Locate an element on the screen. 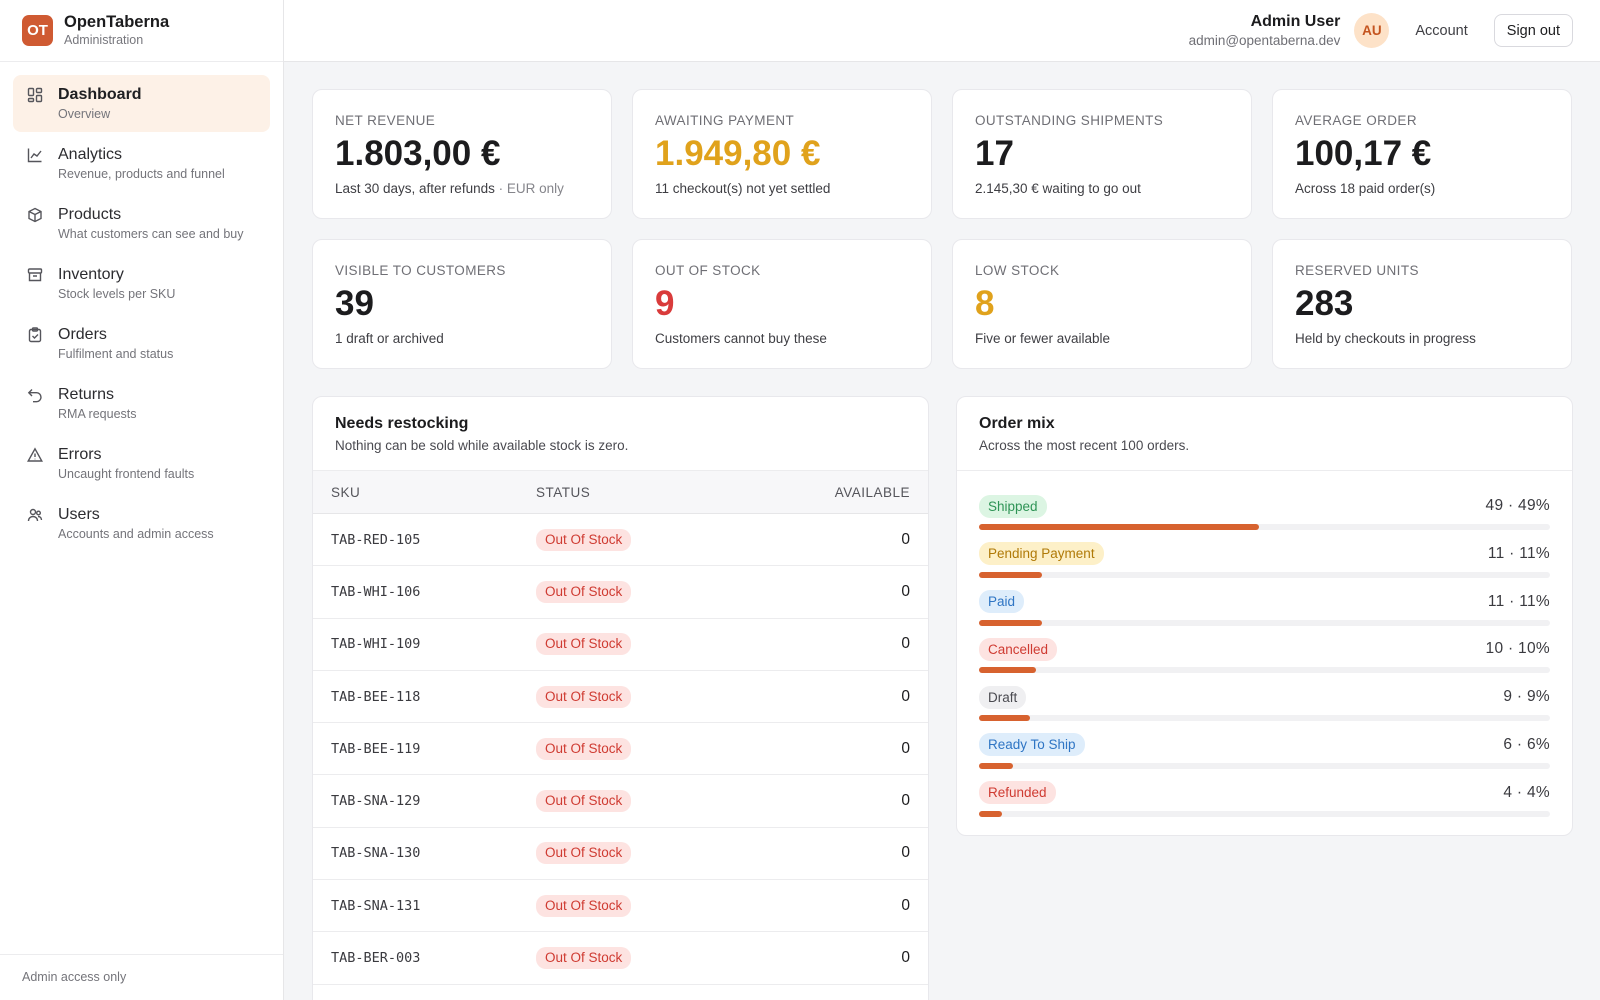 The image size is (1600, 1000). table-row: TAB-RED-105 Out Of Stock 0 is located at coordinates (620, 540).